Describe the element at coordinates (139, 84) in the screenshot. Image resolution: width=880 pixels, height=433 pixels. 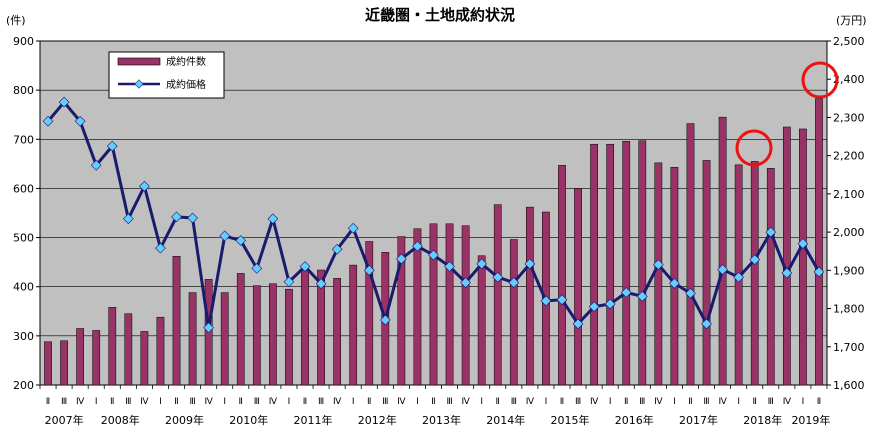
I see `legend-line-marker` at that location.